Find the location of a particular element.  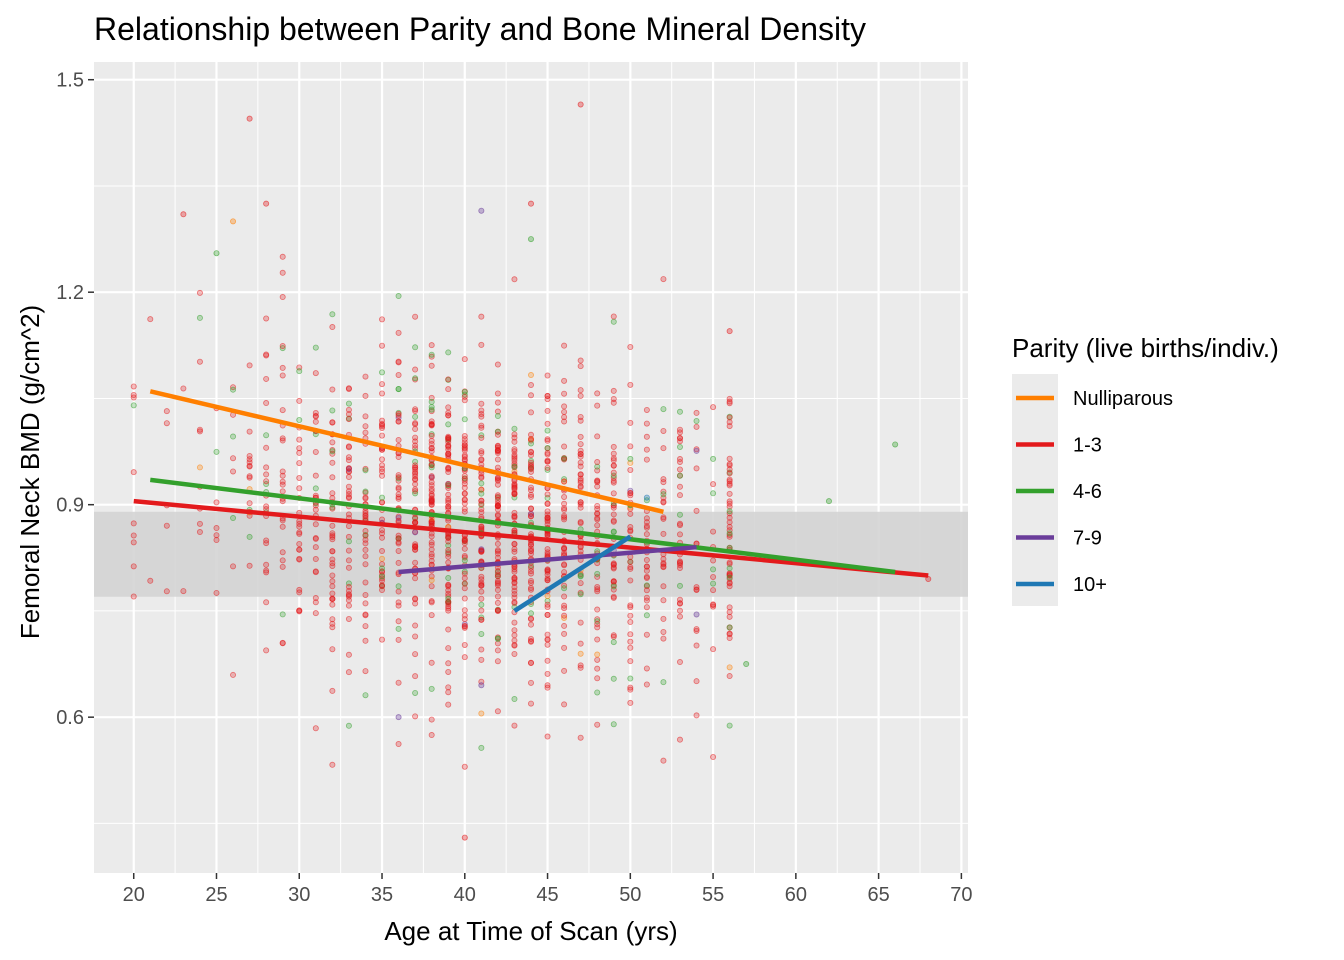

legend-item-label: 4-6 is located at coordinates (1087, 492).